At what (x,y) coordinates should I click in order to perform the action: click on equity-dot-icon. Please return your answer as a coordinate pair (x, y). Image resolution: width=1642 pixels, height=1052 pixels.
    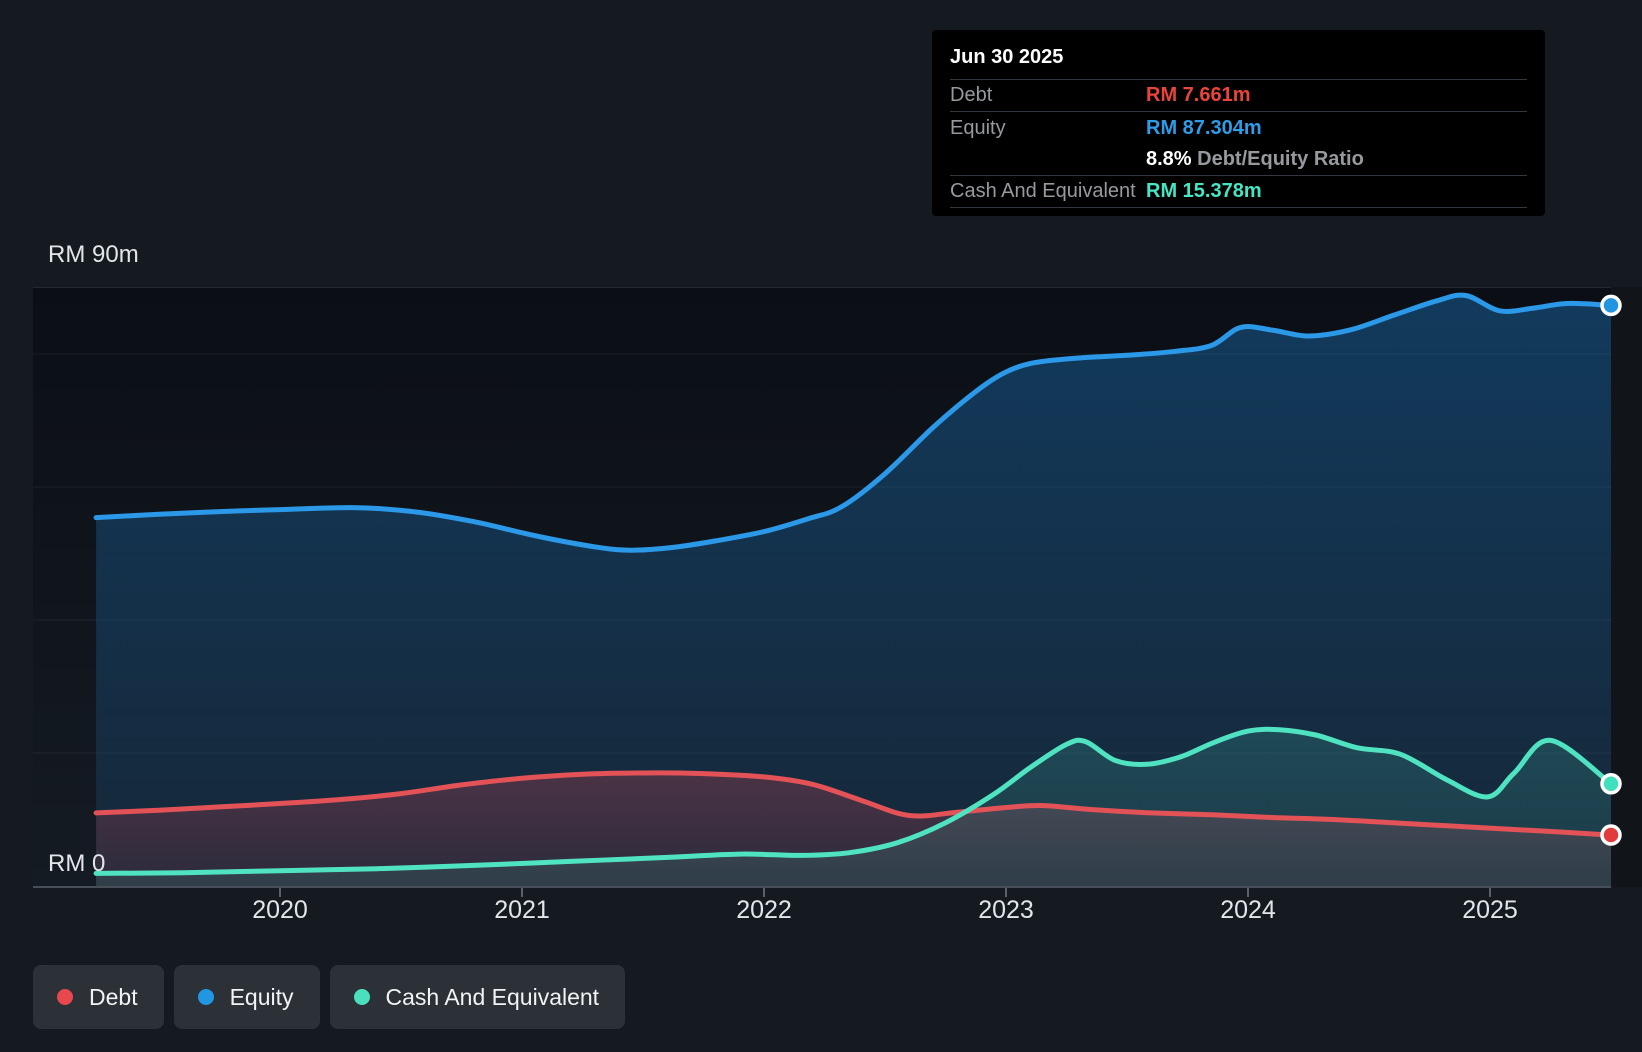
    Looking at the image, I should click on (205, 997).